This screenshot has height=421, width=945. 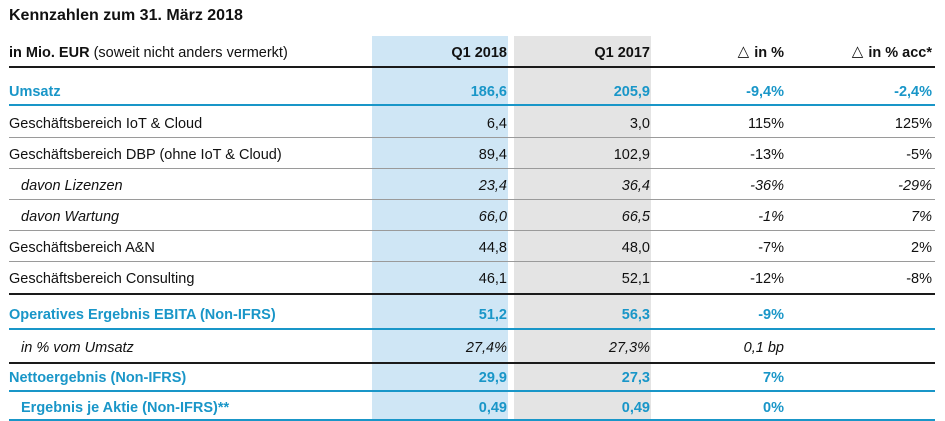 I want to click on cell-q1-2018: 0,49, so click(x=492, y=408).